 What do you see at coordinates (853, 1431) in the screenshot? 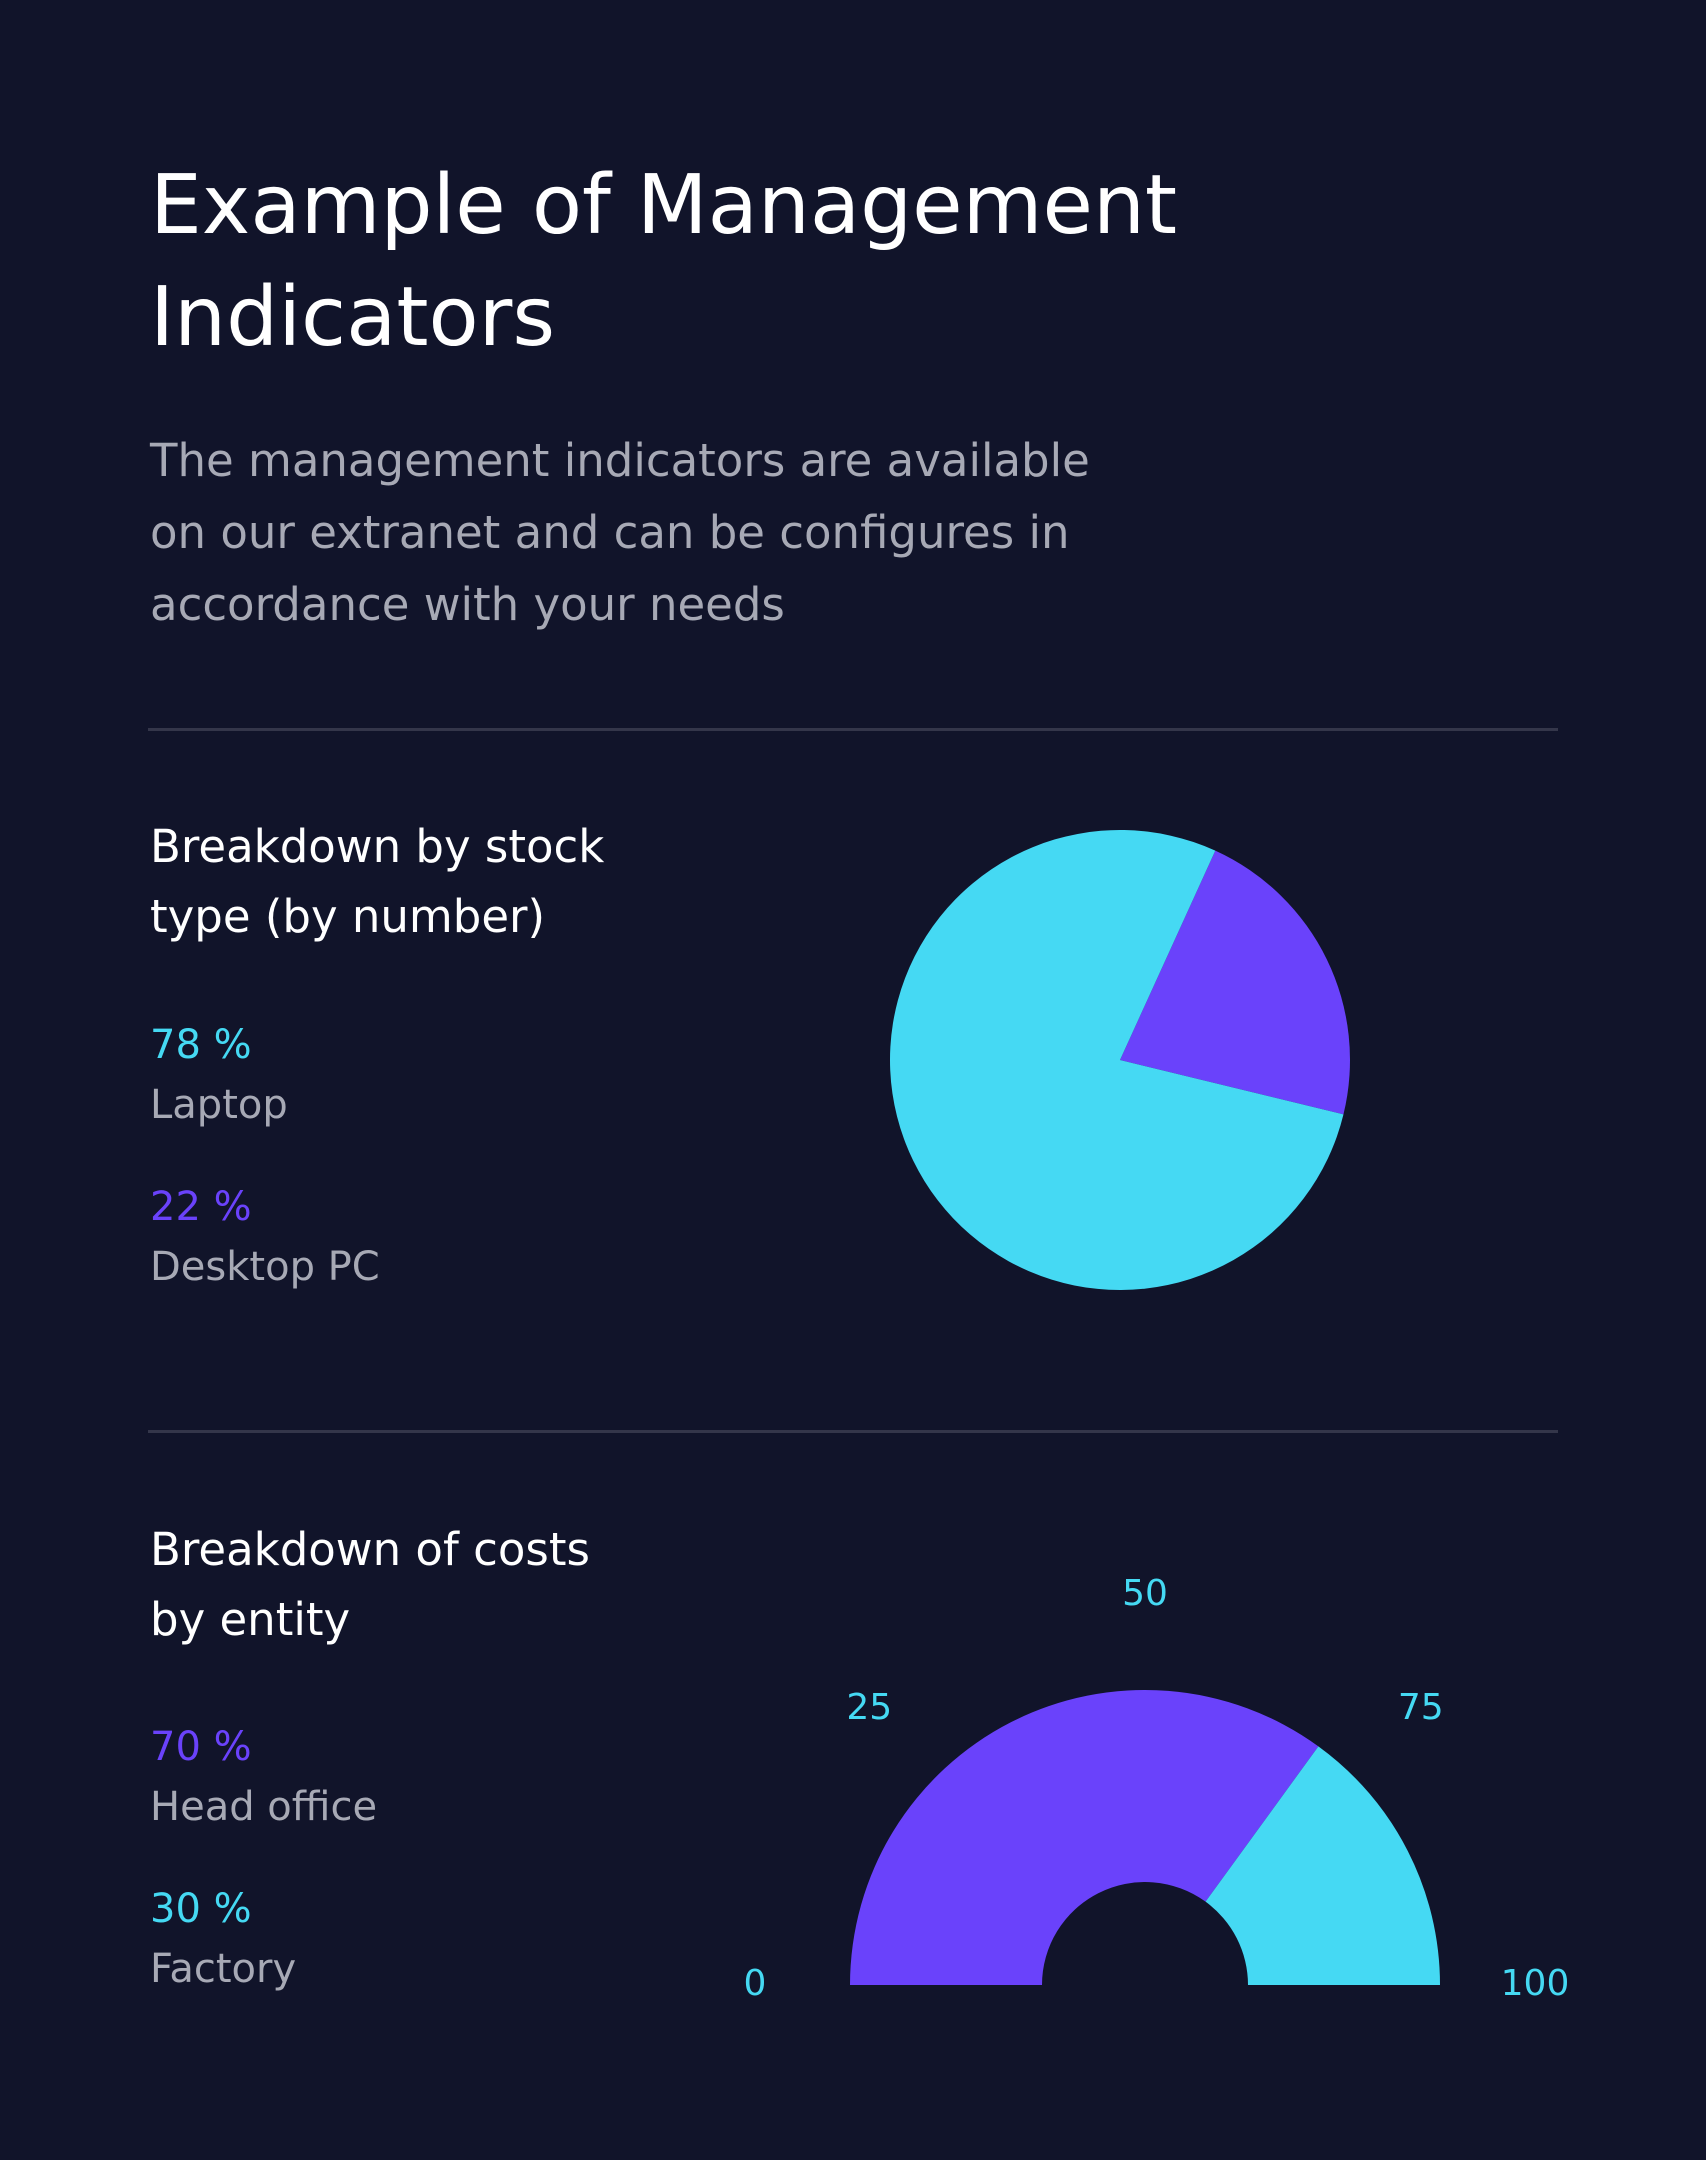
I see `divider-middle` at bounding box center [853, 1431].